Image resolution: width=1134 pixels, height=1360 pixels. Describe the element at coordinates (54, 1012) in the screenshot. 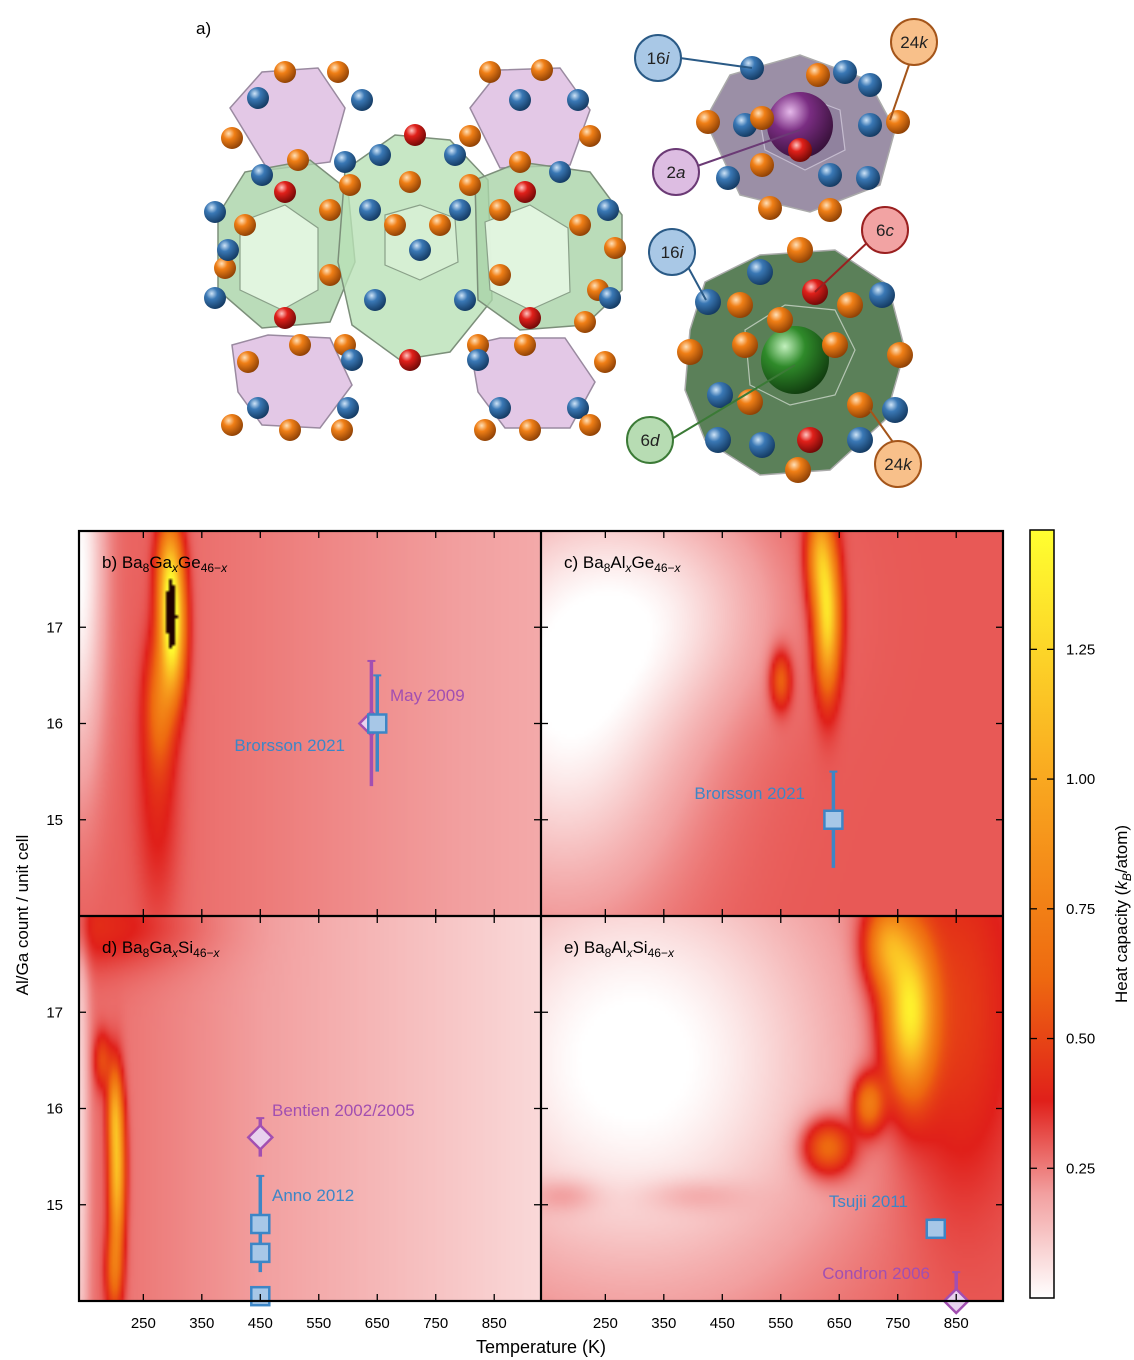

I see `y-tick-label: 17` at that location.